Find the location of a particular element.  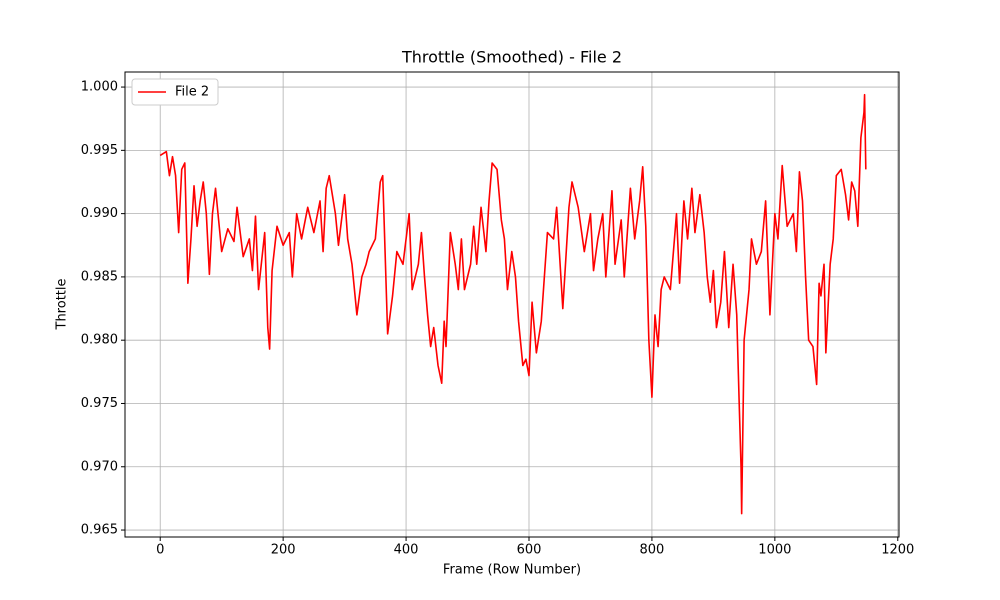

y-tick-label: 1.000 is located at coordinates (99, 87).